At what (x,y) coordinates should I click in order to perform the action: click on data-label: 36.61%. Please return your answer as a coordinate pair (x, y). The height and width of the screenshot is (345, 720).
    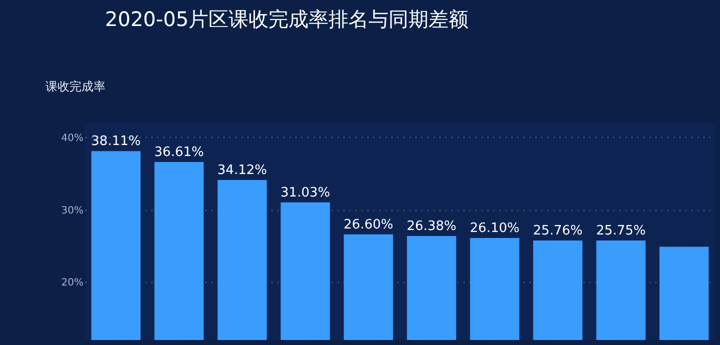
    Looking at the image, I should click on (179, 152).